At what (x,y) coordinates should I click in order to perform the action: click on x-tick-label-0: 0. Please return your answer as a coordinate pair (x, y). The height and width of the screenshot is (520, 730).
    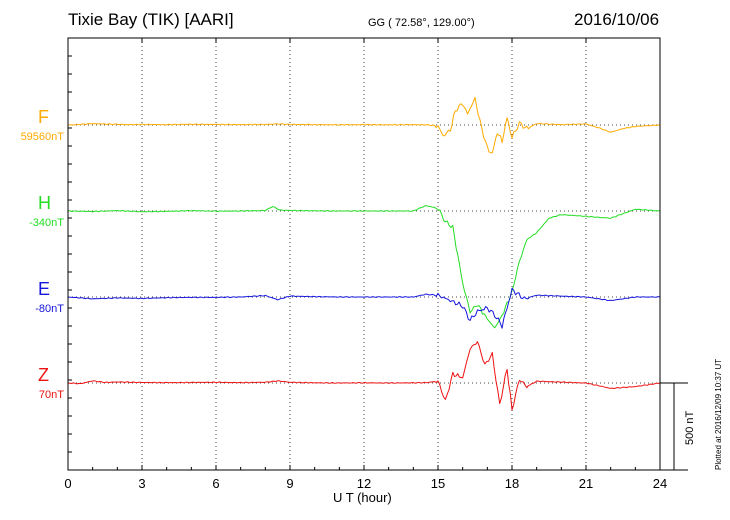
    Looking at the image, I should click on (67, 483).